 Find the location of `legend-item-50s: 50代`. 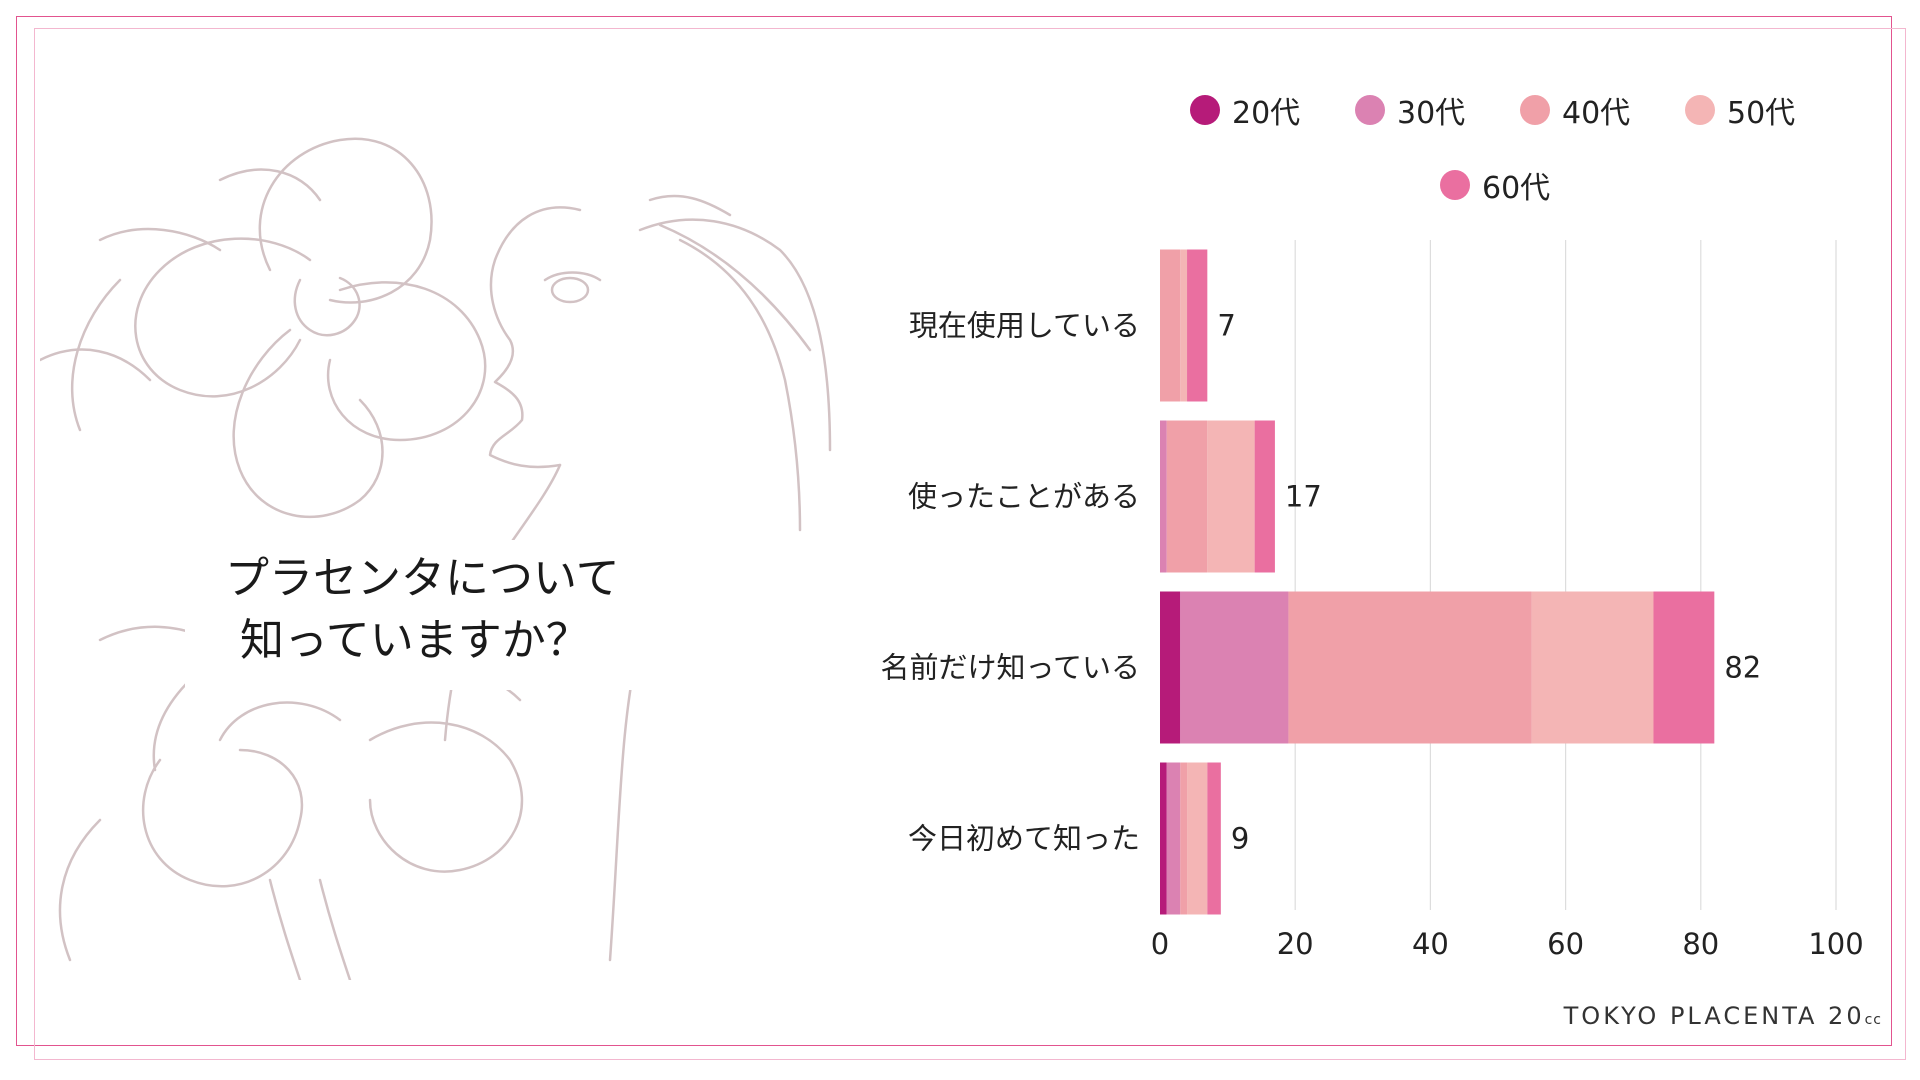

legend-item-50s: 50代 is located at coordinates (1740, 110).